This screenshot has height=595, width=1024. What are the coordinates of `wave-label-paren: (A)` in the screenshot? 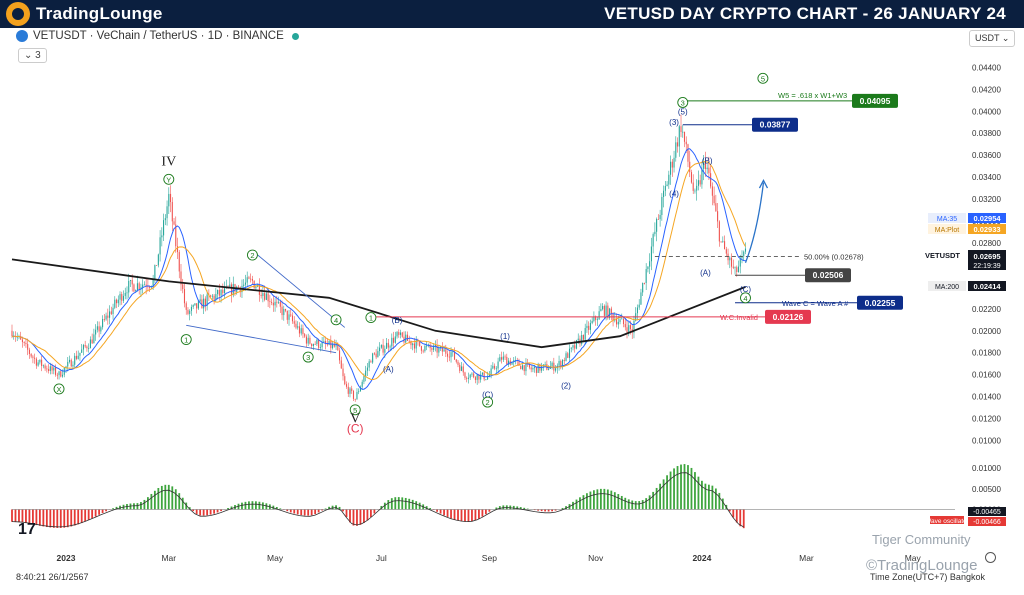 It's located at (705, 273).